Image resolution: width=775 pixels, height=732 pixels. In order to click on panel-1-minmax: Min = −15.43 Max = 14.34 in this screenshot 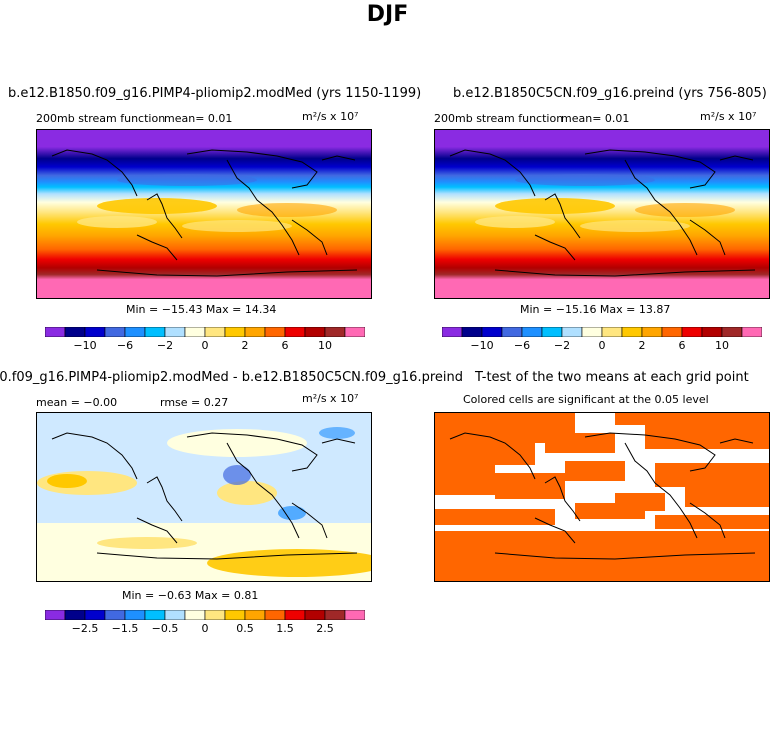, I will do `click(201, 309)`.